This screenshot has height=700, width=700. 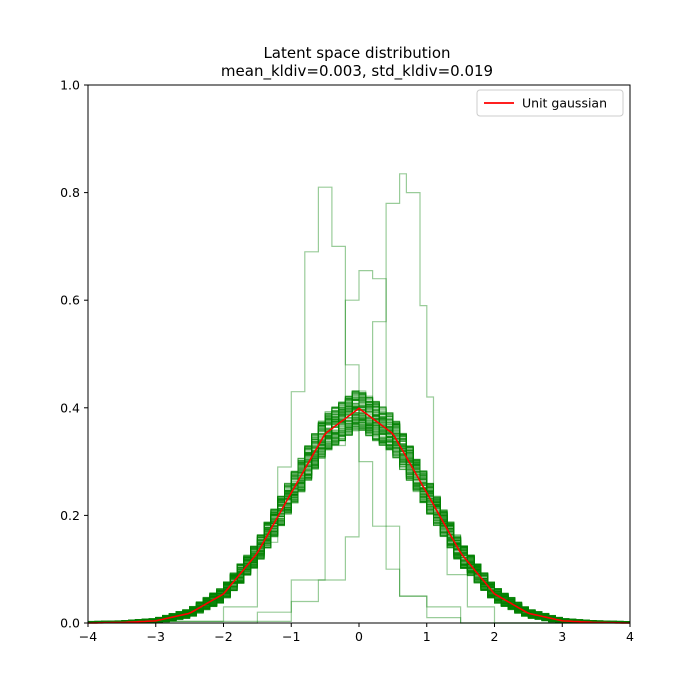 What do you see at coordinates (356, 53) in the screenshot?
I see `chart-title: Latent space distribution` at bounding box center [356, 53].